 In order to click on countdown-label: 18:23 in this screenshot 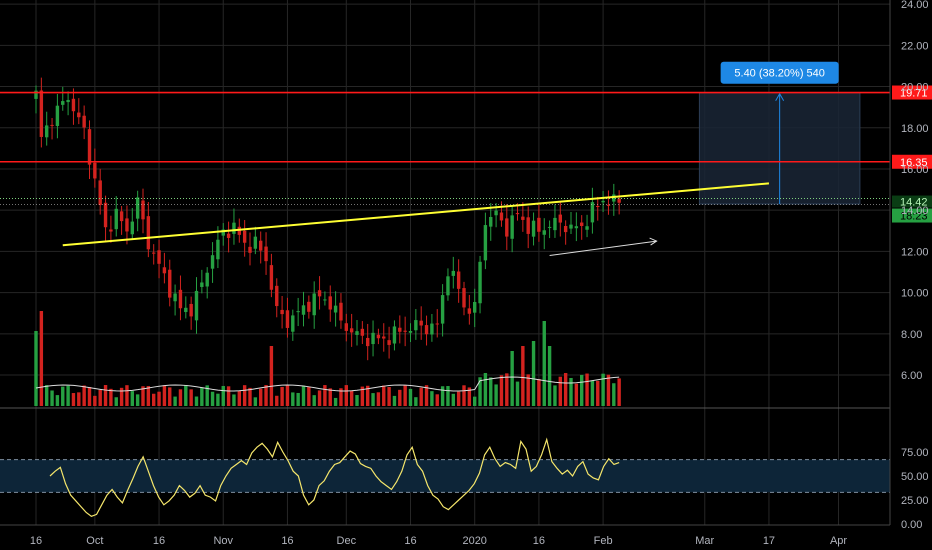, I will do `click(914, 217)`.